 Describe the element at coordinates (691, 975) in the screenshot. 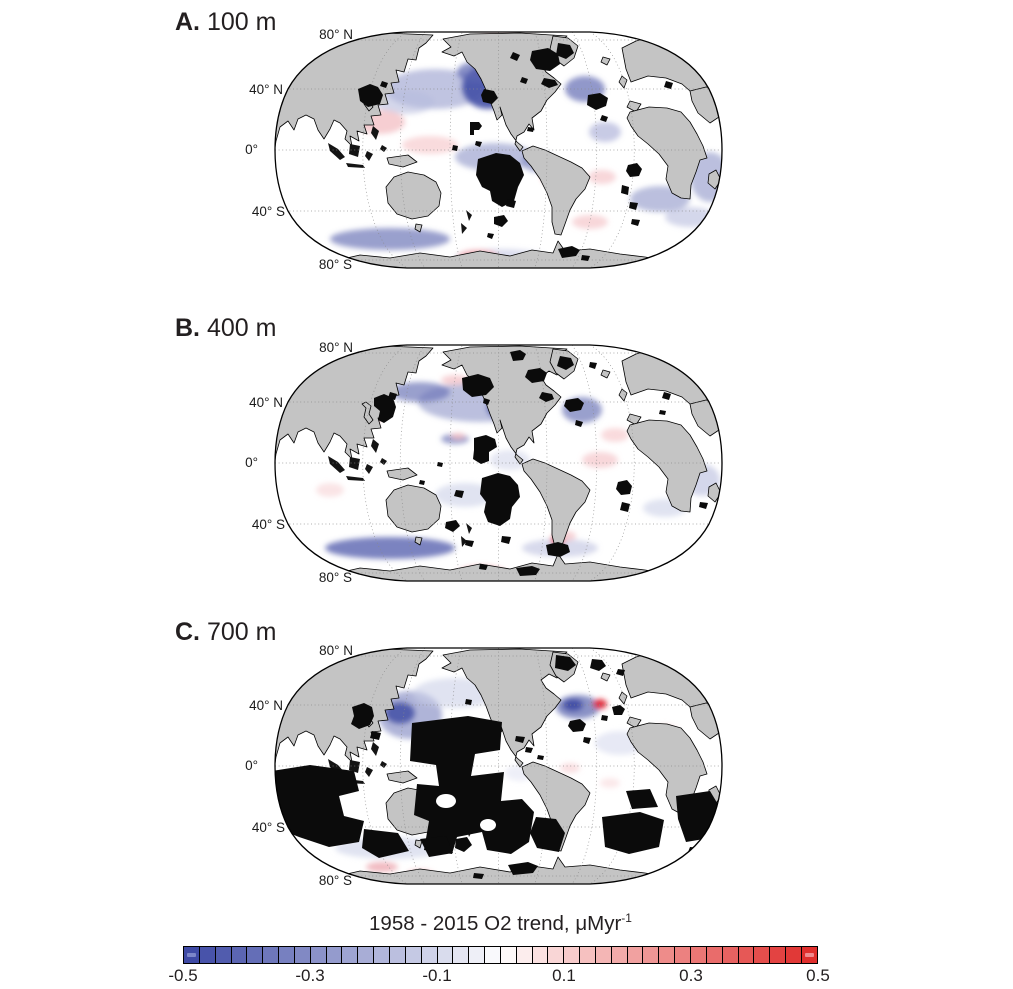

I see `colorbar-tick: 0.3` at that location.